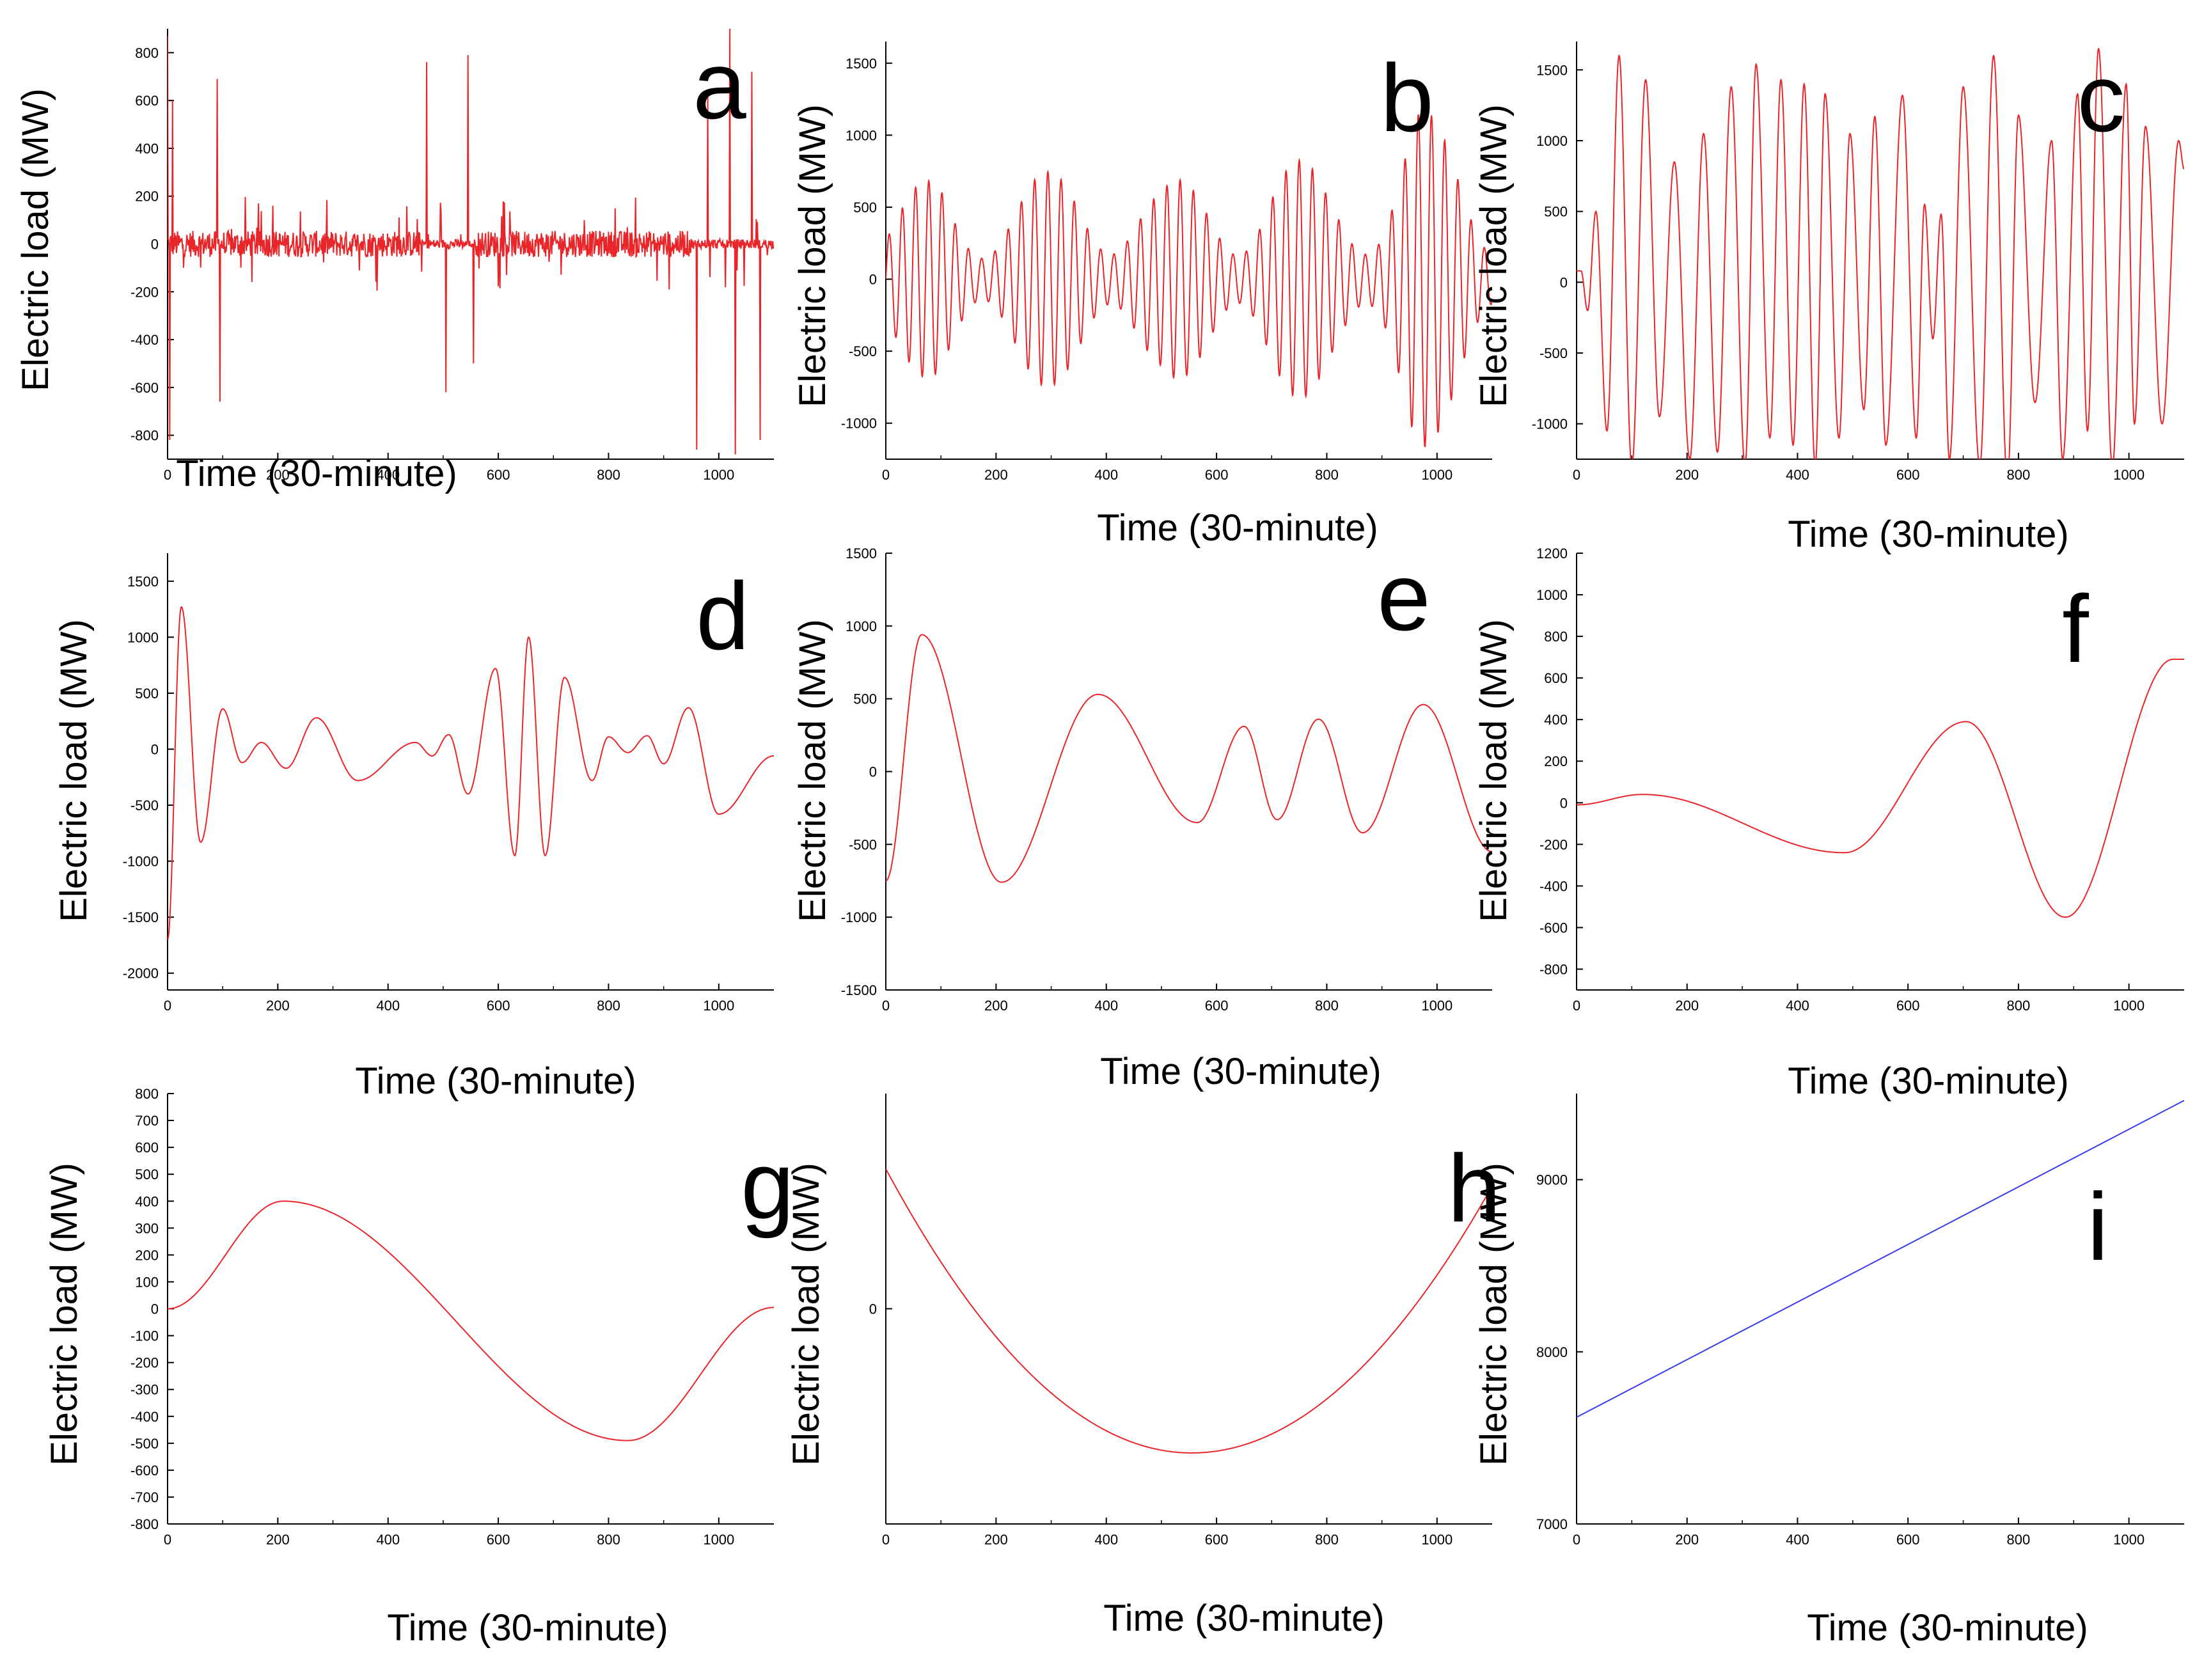  Describe the element at coordinates (1189, 281) in the screenshot. I see `series-line-b` at that location.